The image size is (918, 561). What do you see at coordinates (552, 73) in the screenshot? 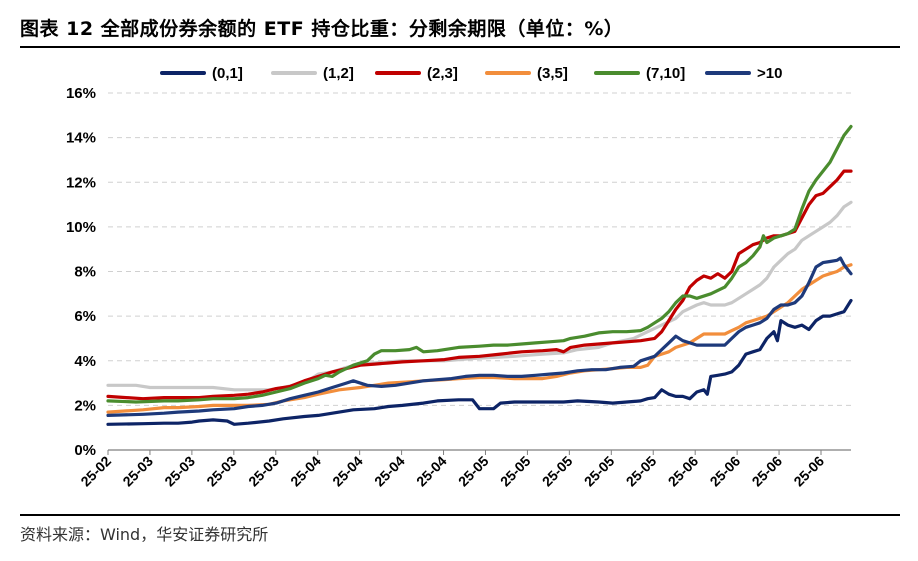
I see `legend-label-3: (3,5]` at bounding box center [552, 73].